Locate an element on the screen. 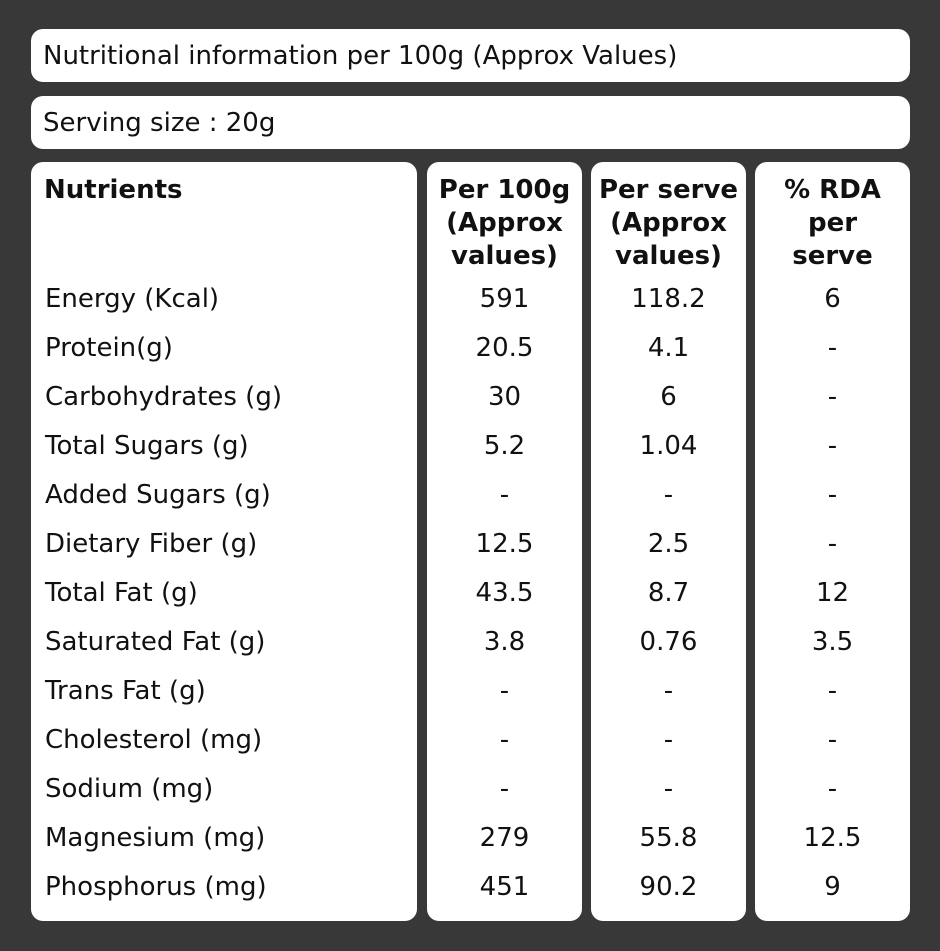 The image size is (940, 951). nutrient-label: Sodium (mg) is located at coordinates (129, 789).